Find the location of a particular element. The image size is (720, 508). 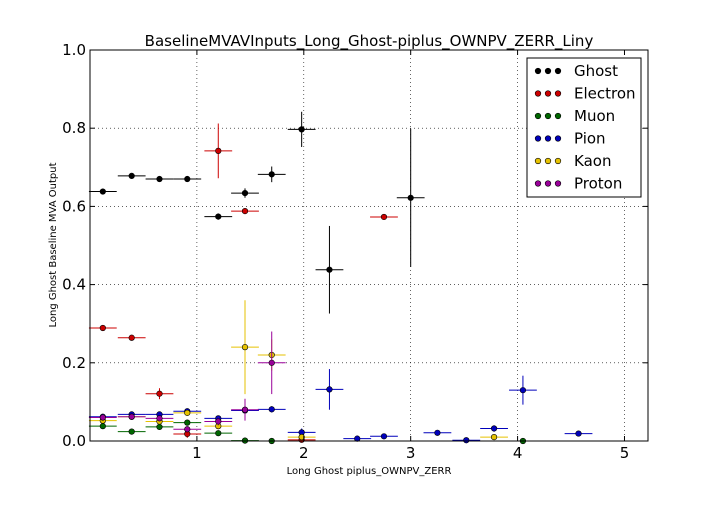

series-proton is located at coordinates (187, 382).